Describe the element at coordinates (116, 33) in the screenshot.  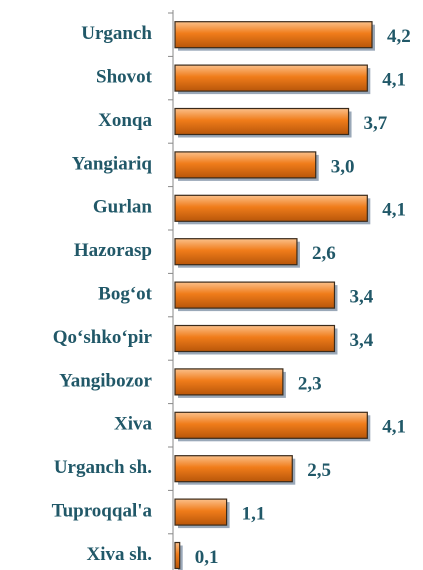
I see `category-label: Urganch` at that location.